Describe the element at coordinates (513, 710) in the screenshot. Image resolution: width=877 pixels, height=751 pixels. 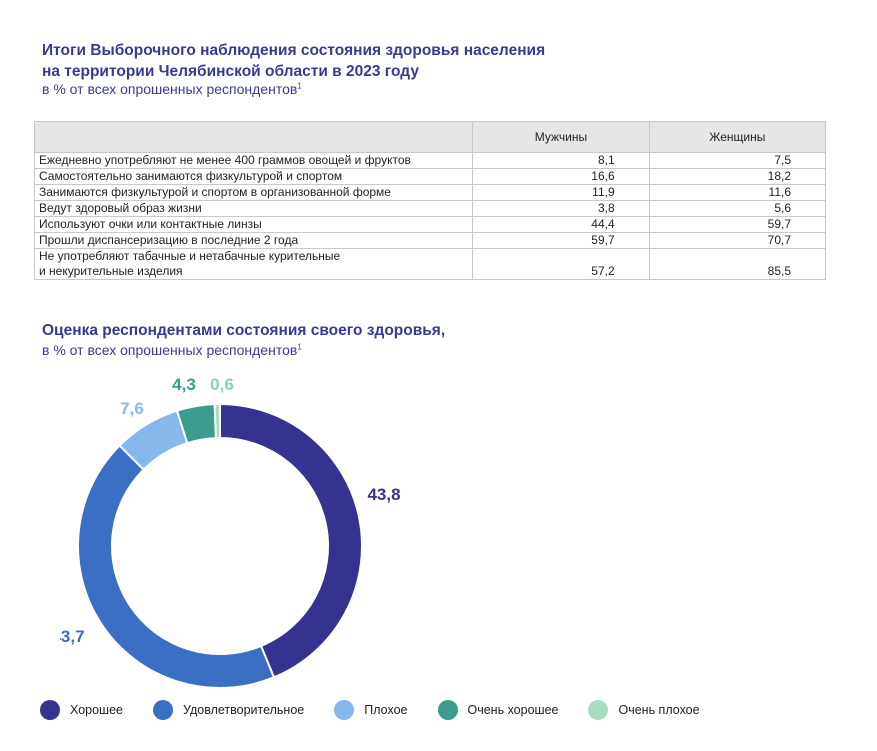
I see `legend-label: Очень хорошее` at that location.